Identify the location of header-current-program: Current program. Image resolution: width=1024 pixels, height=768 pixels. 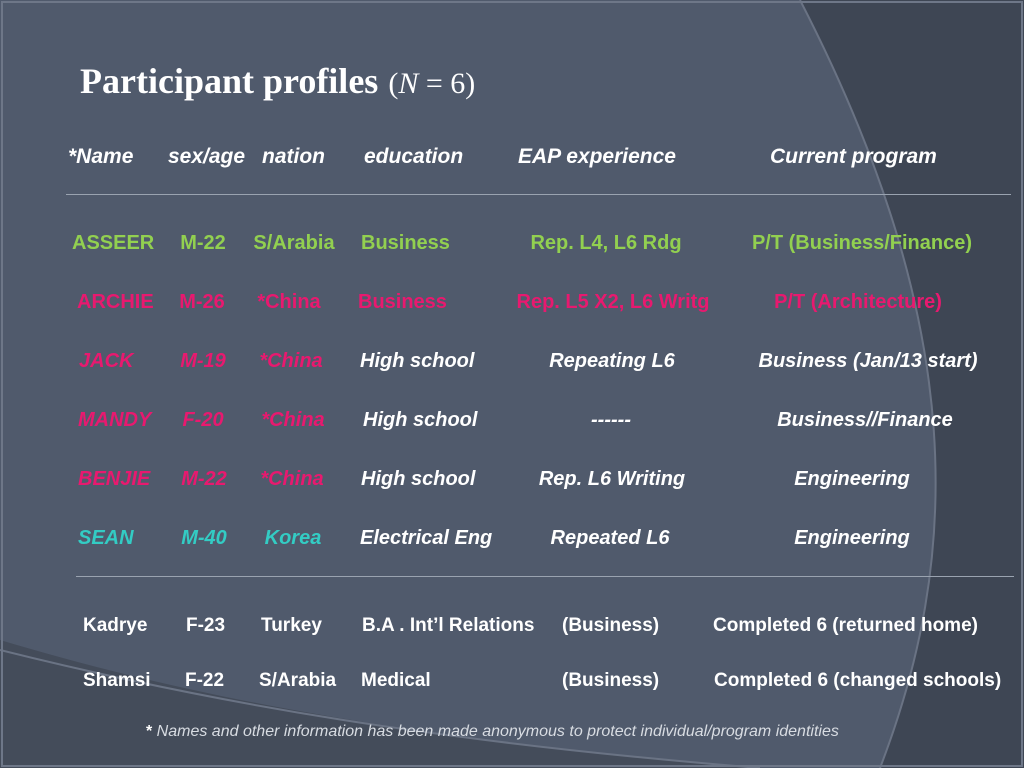
(853, 156).